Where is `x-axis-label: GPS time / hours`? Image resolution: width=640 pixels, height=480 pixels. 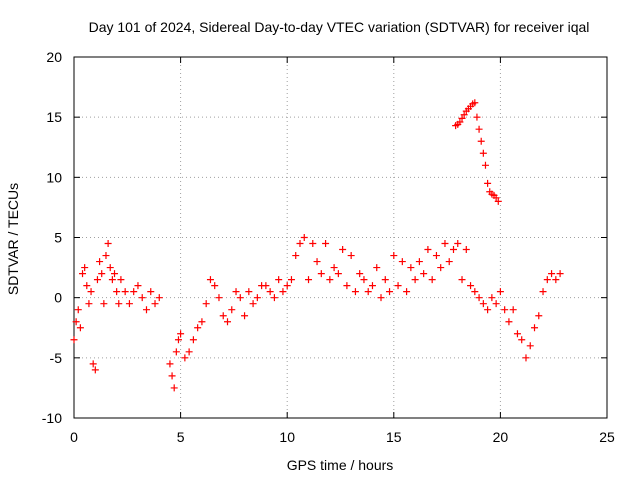 x-axis-label: GPS time / hours is located at coordinates (340, 465).